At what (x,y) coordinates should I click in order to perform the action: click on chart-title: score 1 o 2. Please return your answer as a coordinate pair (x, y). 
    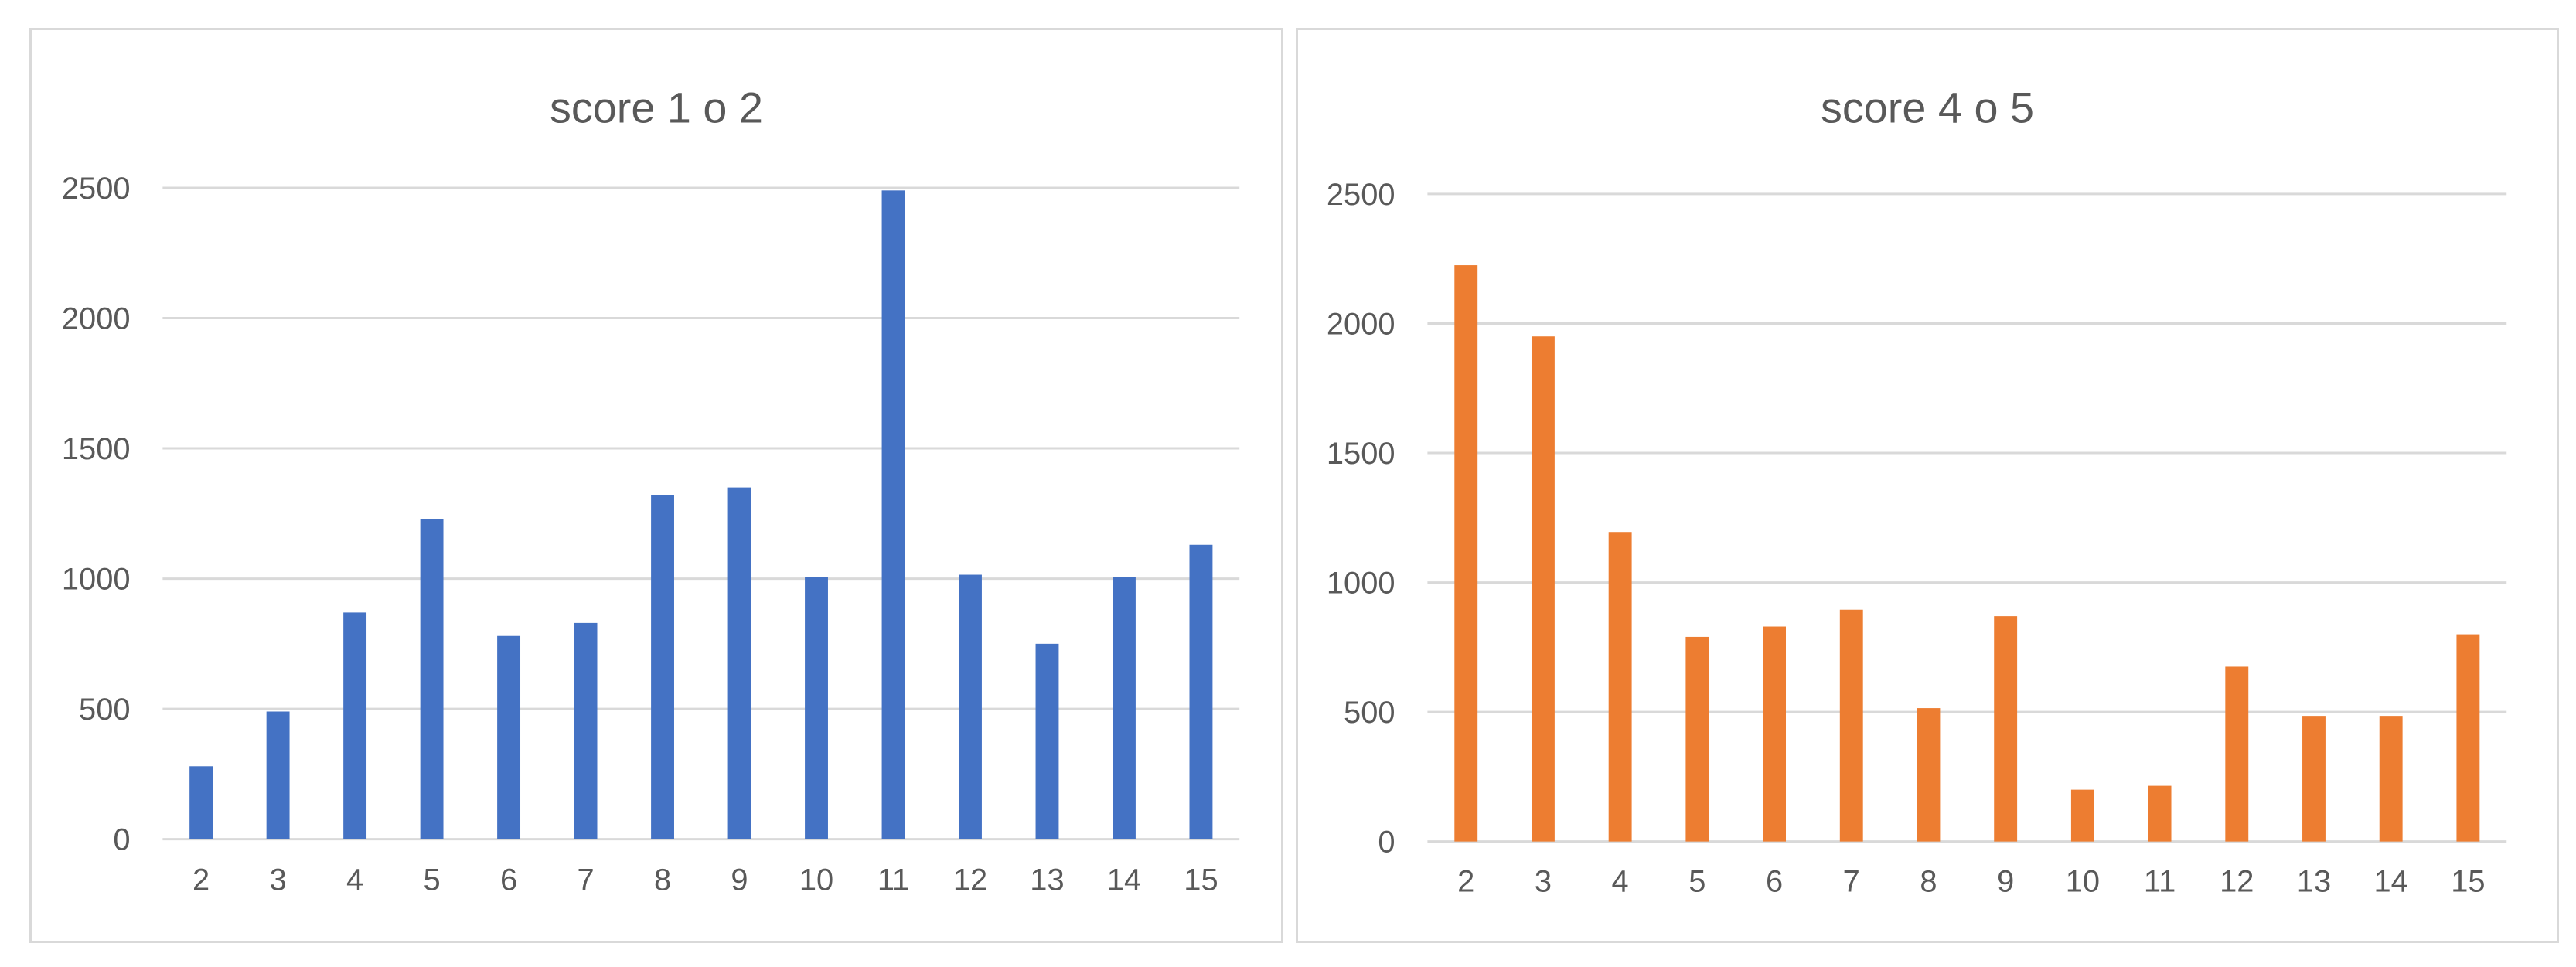
    Looking at the image, I should click on (656, 107).